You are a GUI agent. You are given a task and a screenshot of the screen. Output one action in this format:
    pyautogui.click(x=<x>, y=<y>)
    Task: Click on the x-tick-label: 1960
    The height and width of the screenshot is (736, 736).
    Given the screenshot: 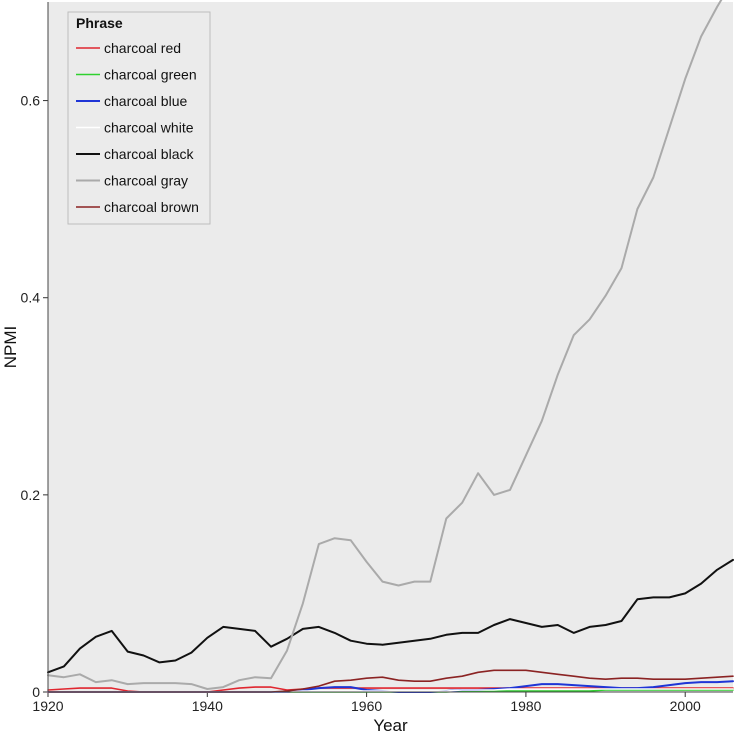 What is the action you would take?
    pyautogui.click(x=366, y=706)
    